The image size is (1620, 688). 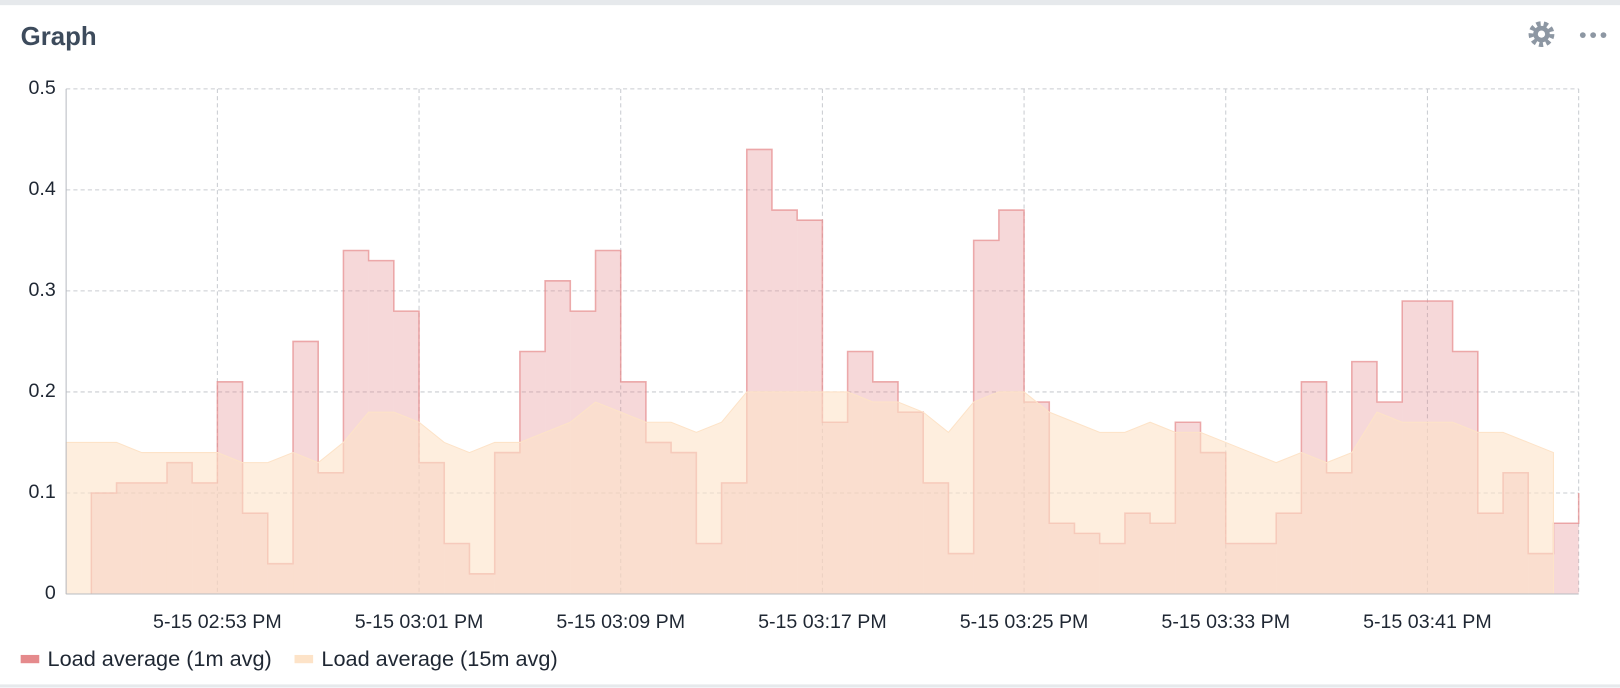 I want to click on gear-teeth, so click(x=1541, y=34).